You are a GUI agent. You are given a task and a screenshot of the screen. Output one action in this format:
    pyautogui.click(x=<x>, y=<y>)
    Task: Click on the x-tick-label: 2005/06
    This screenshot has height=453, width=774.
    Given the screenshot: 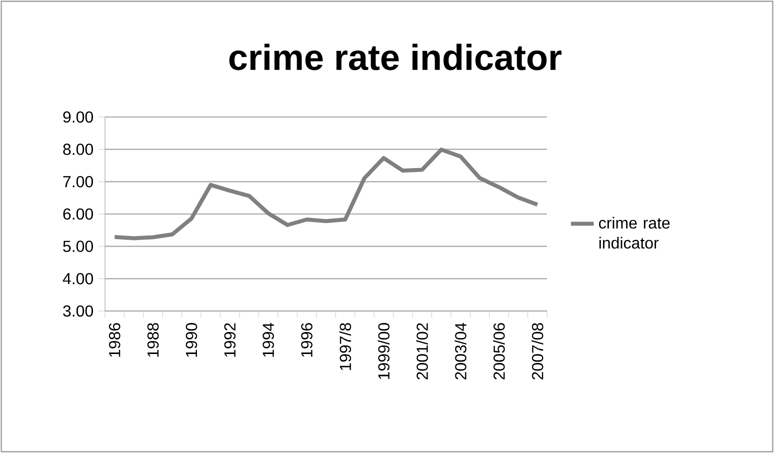 What is the action you would take?
    pyautogui.click(x=499, y=351)
    